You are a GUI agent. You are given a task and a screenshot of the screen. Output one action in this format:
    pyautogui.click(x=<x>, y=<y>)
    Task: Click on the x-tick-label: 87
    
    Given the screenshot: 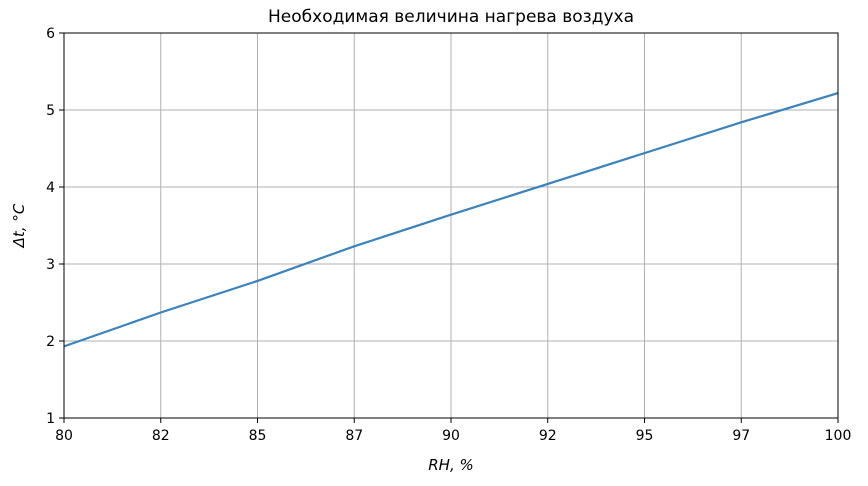 What is the action you would take?
    pyautogui.click(x=354, y=436)
    